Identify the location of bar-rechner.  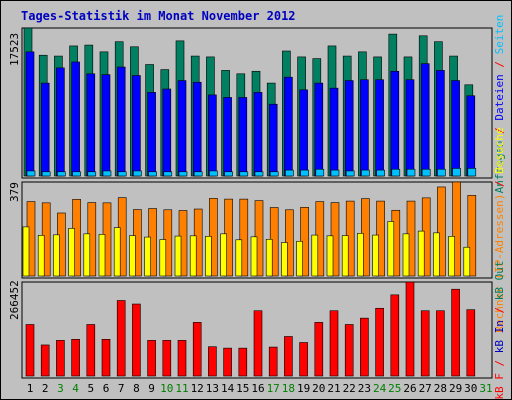
(441, 231).